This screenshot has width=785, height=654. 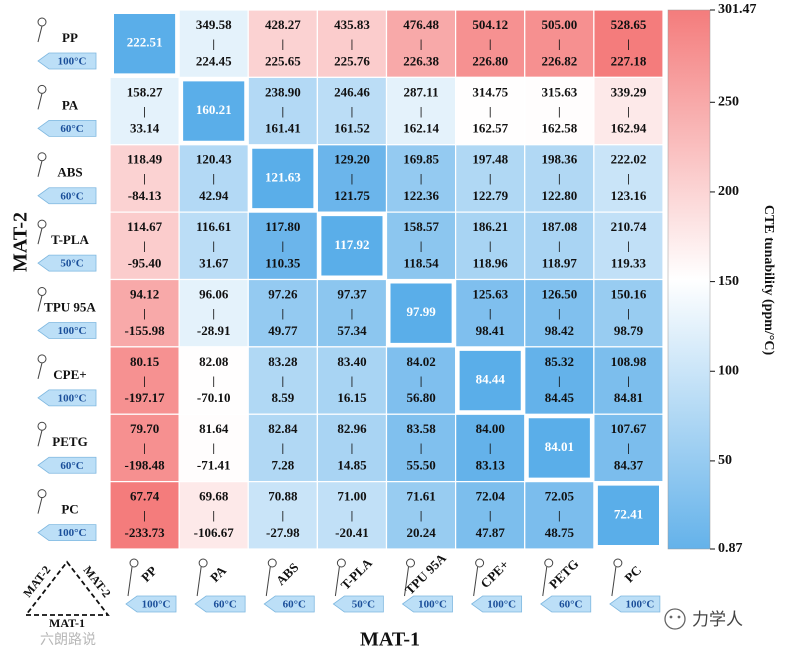 I want to click on cell-upper-value: 94.12, so click(x=144, y=293).